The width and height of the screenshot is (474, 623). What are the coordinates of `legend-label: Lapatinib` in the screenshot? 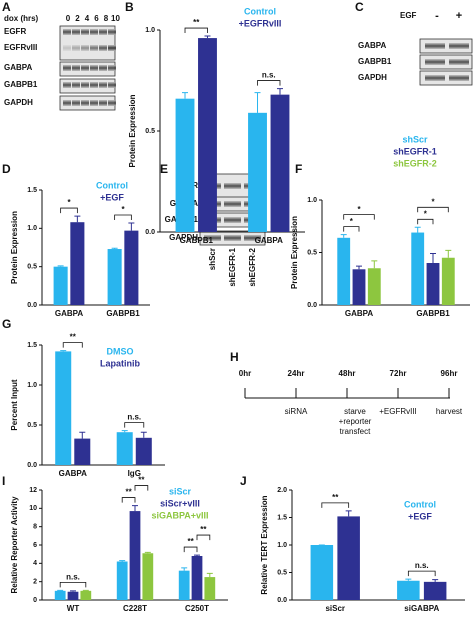 It's located at (120, 363).